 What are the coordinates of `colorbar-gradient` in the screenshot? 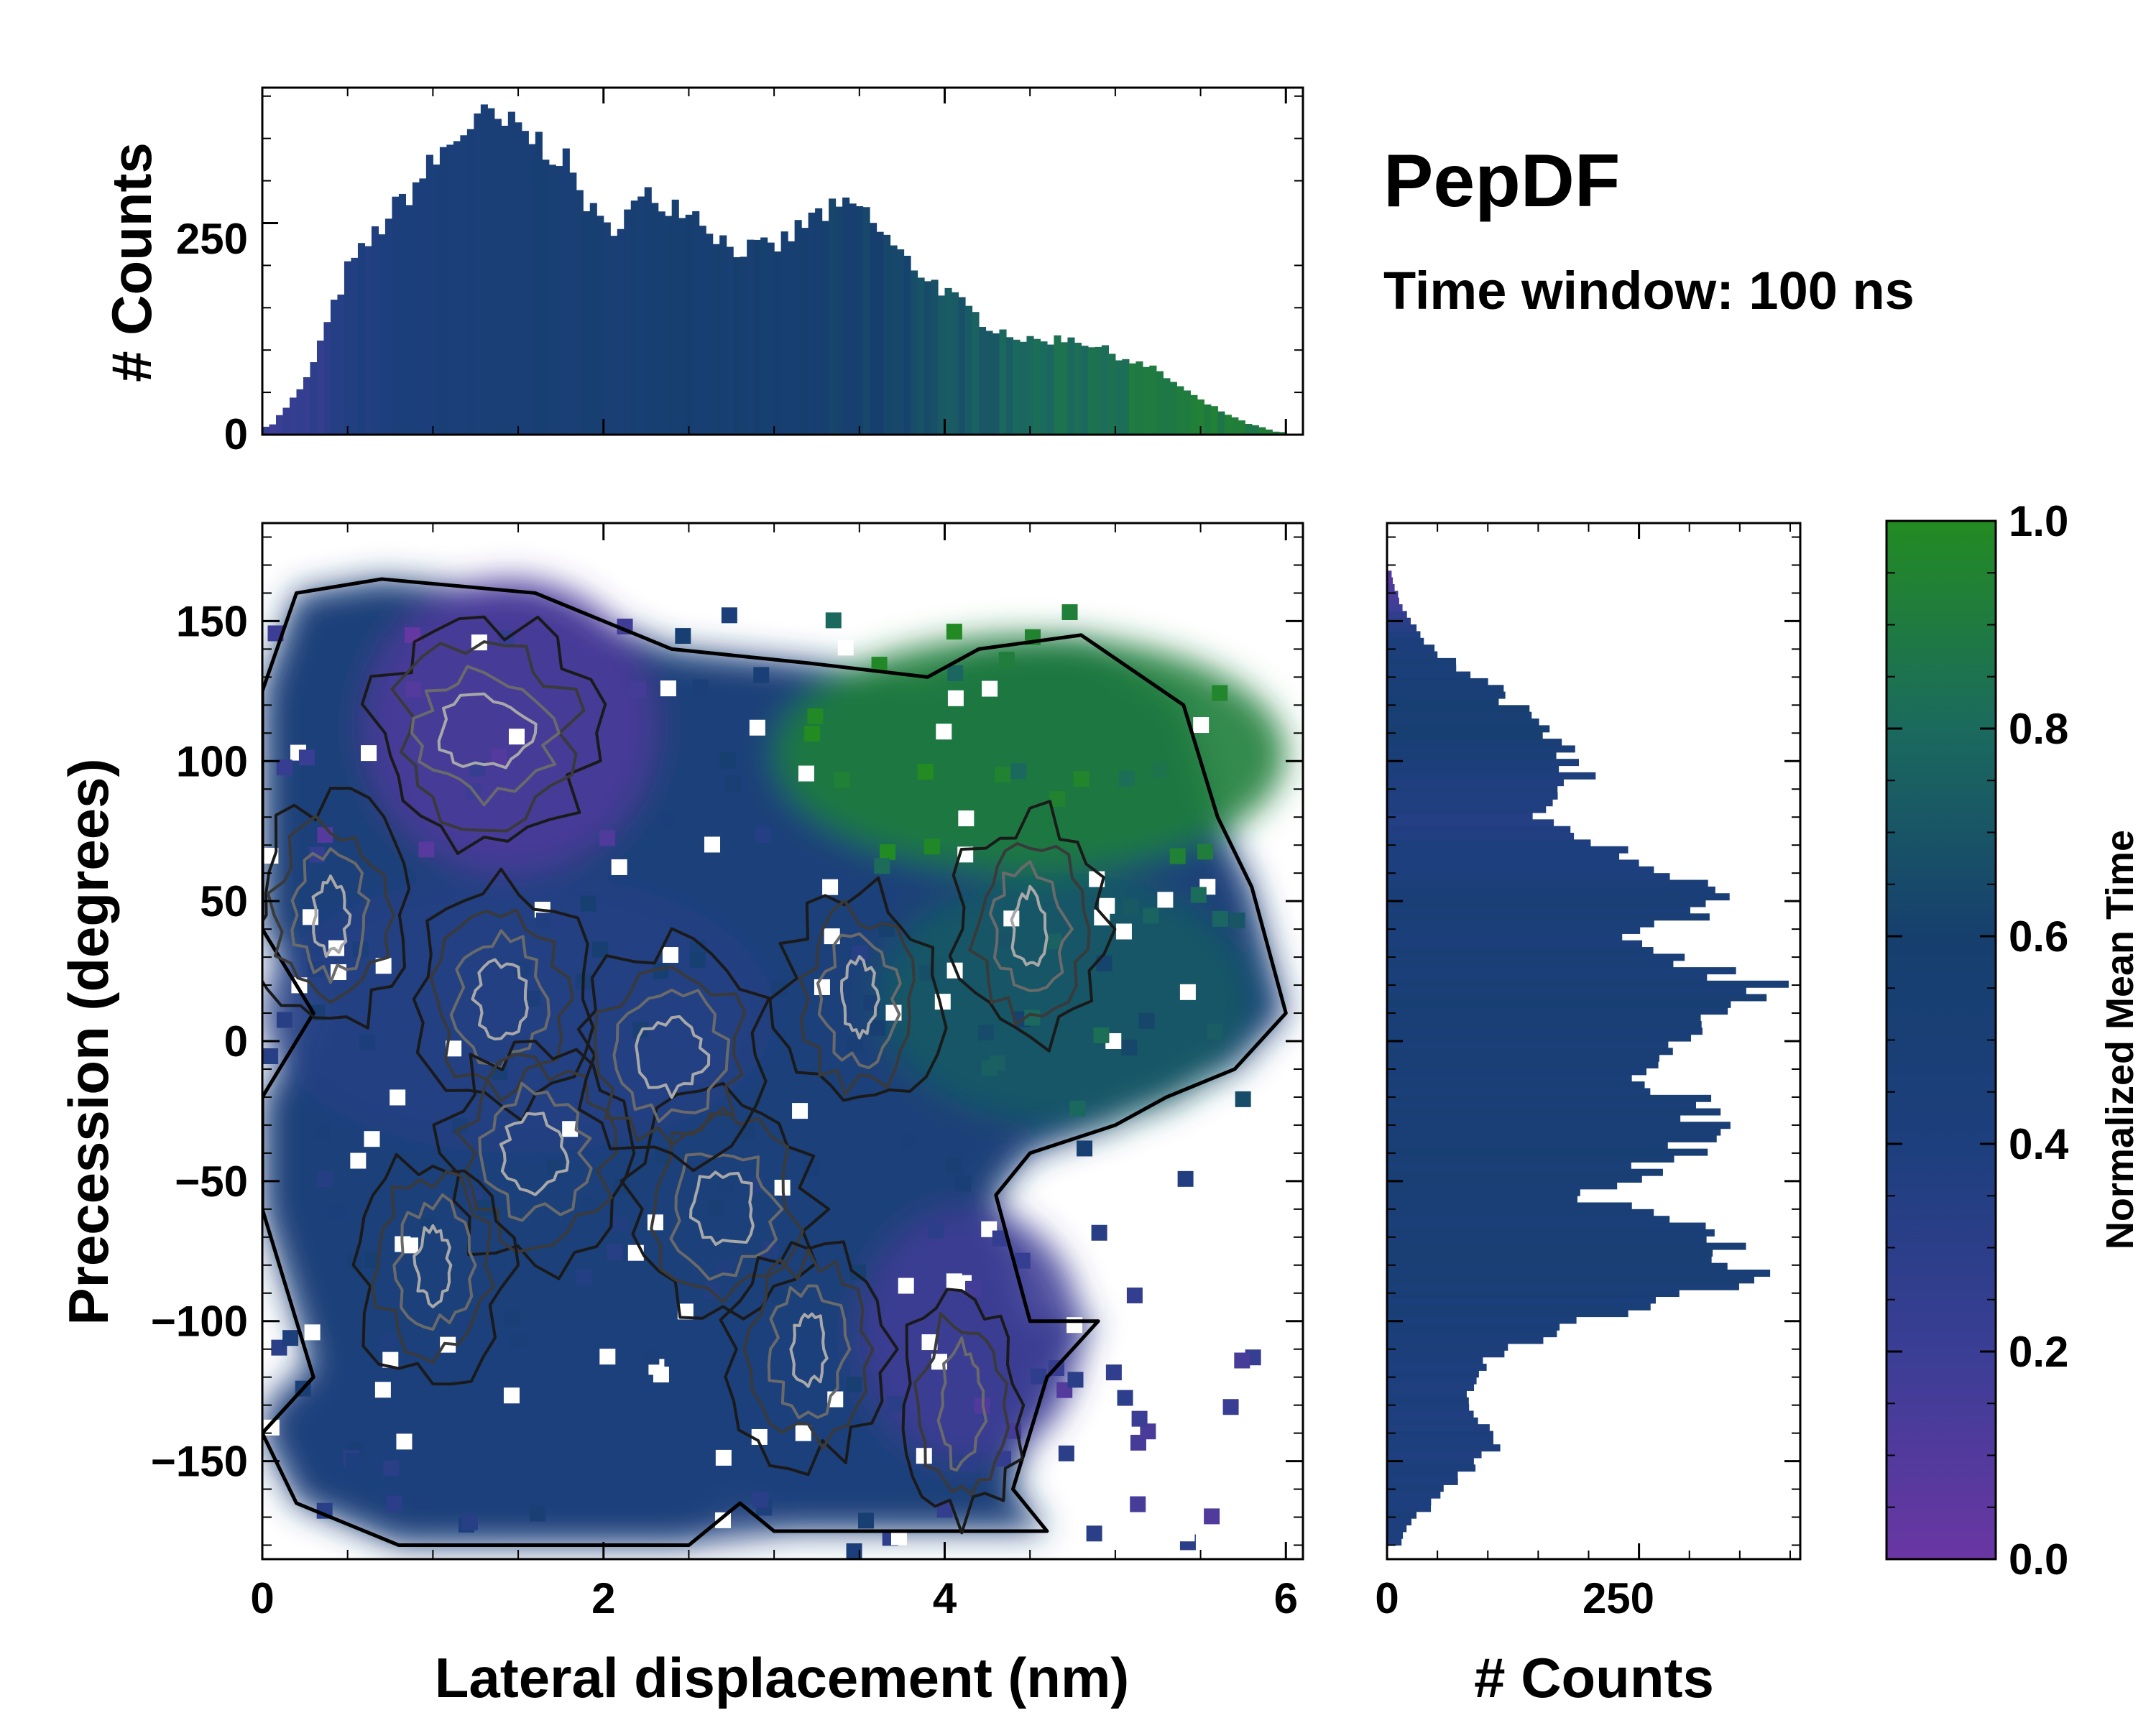 It's located at (1941, 1040).